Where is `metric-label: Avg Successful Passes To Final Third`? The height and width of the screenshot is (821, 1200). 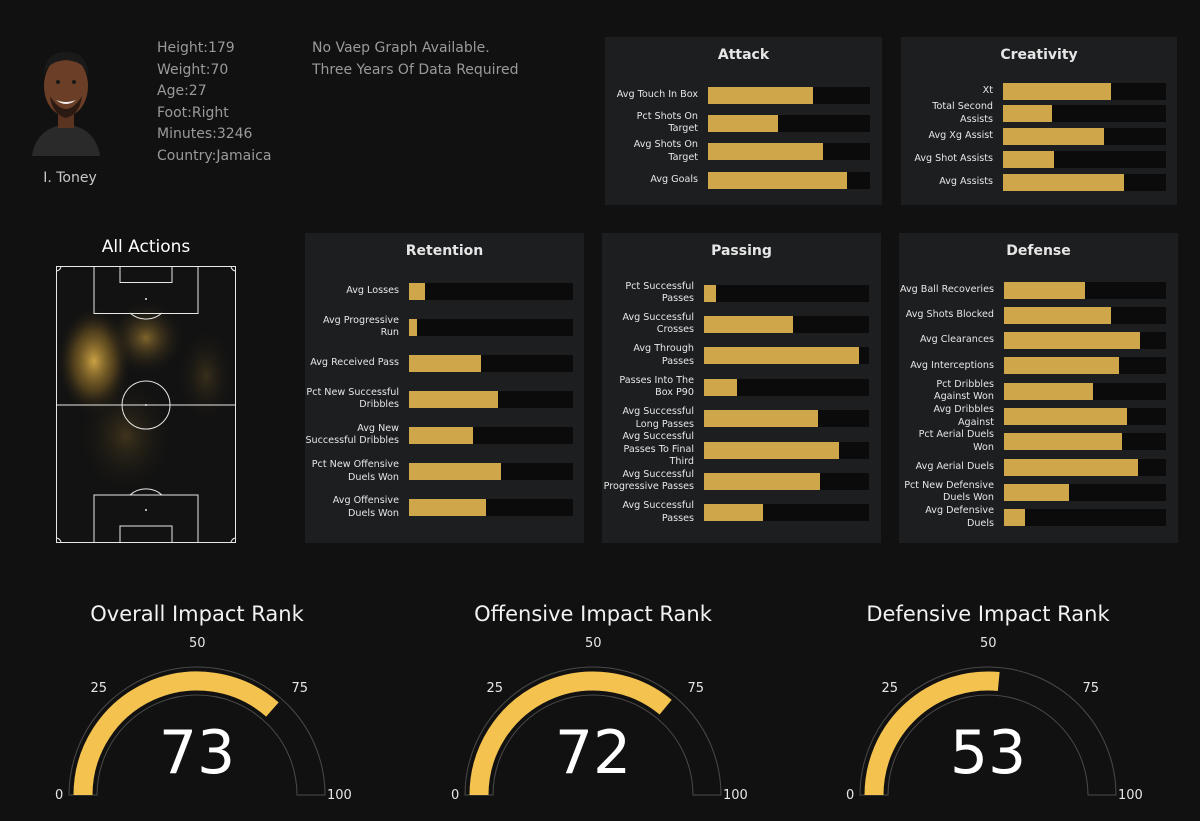
metric-label: Avg Successful Passes To Final Third is located at coordinates (658, 449).